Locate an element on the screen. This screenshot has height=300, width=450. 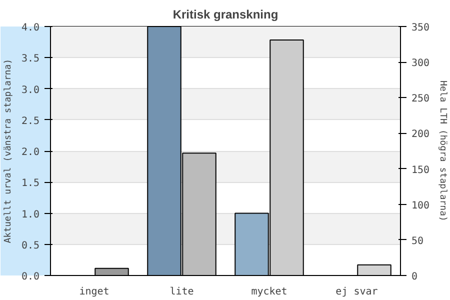
y2-tick-label: 350 is located at coordinates (421, 28).